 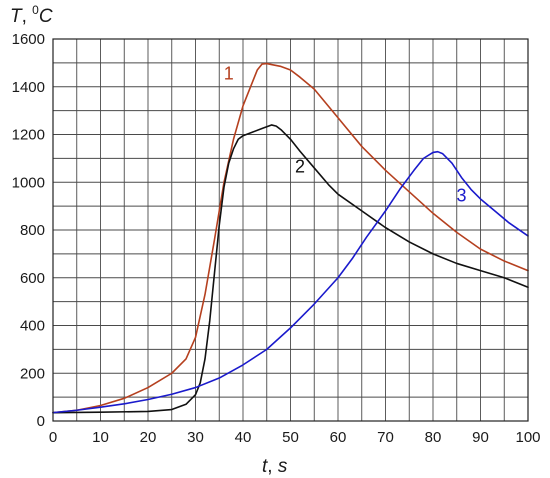 I want to click on series-label-2: 2, so click(x=300, y=167).